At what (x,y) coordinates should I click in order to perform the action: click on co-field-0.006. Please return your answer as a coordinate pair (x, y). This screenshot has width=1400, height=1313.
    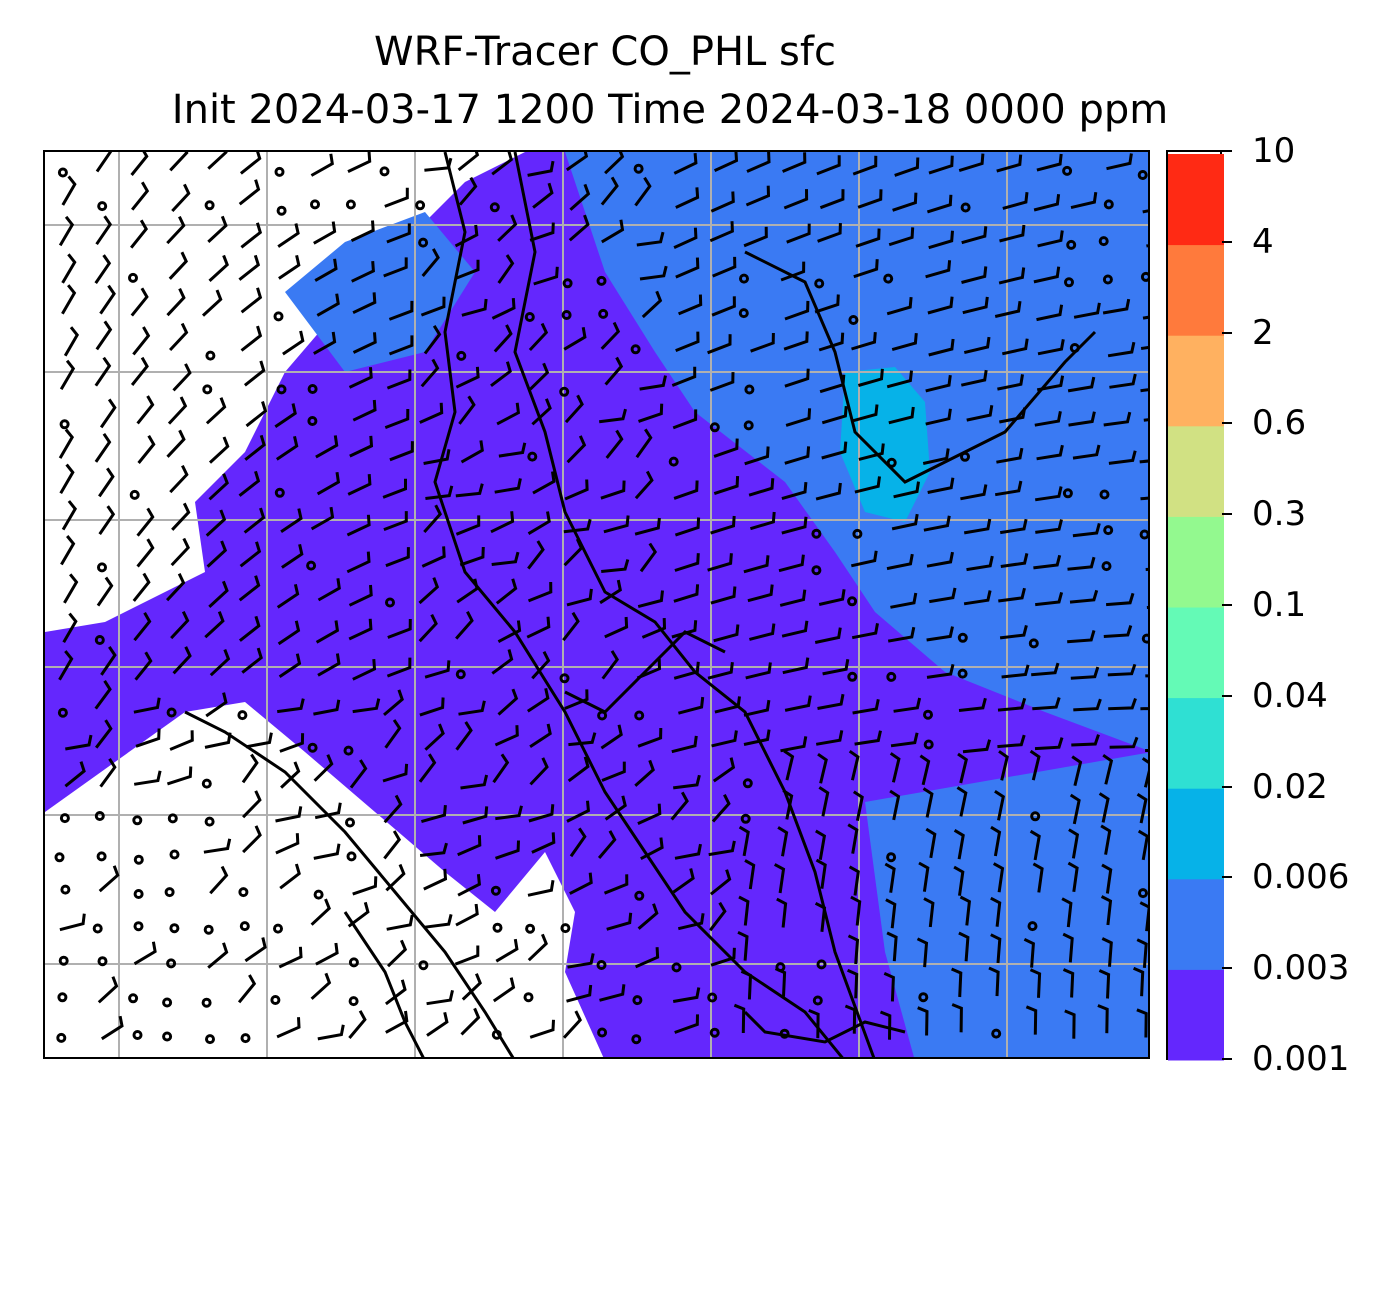
    Looking at the image, I should click on (885, 444).